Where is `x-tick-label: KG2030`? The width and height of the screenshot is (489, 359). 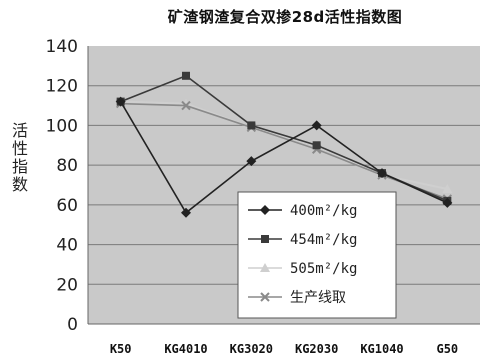
x-tick-label: KG2030 is located at coordinates (316, 349).